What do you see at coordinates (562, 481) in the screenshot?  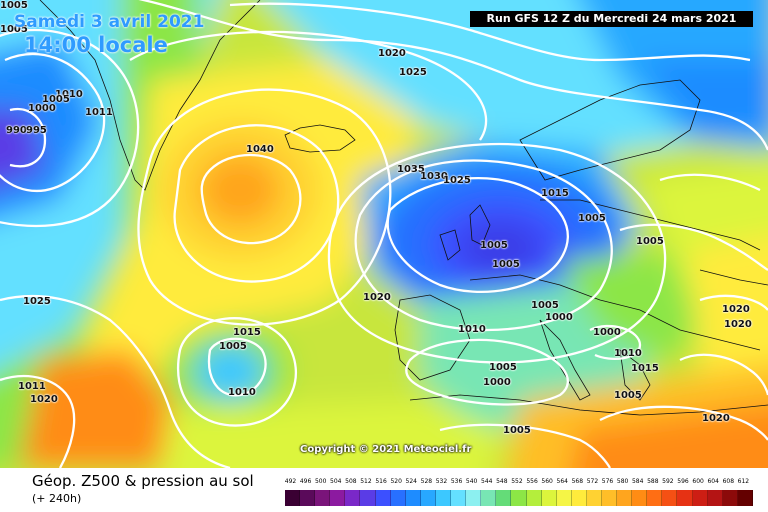 I see `legend-value: 564` at bounding box center [562, 481].